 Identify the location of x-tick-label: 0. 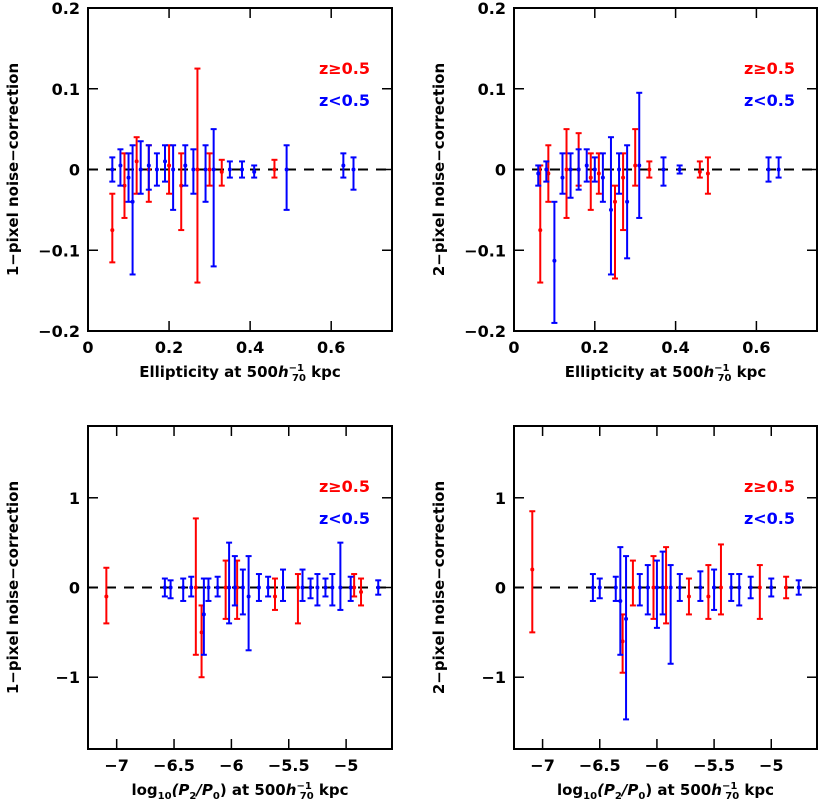
(513, 347).